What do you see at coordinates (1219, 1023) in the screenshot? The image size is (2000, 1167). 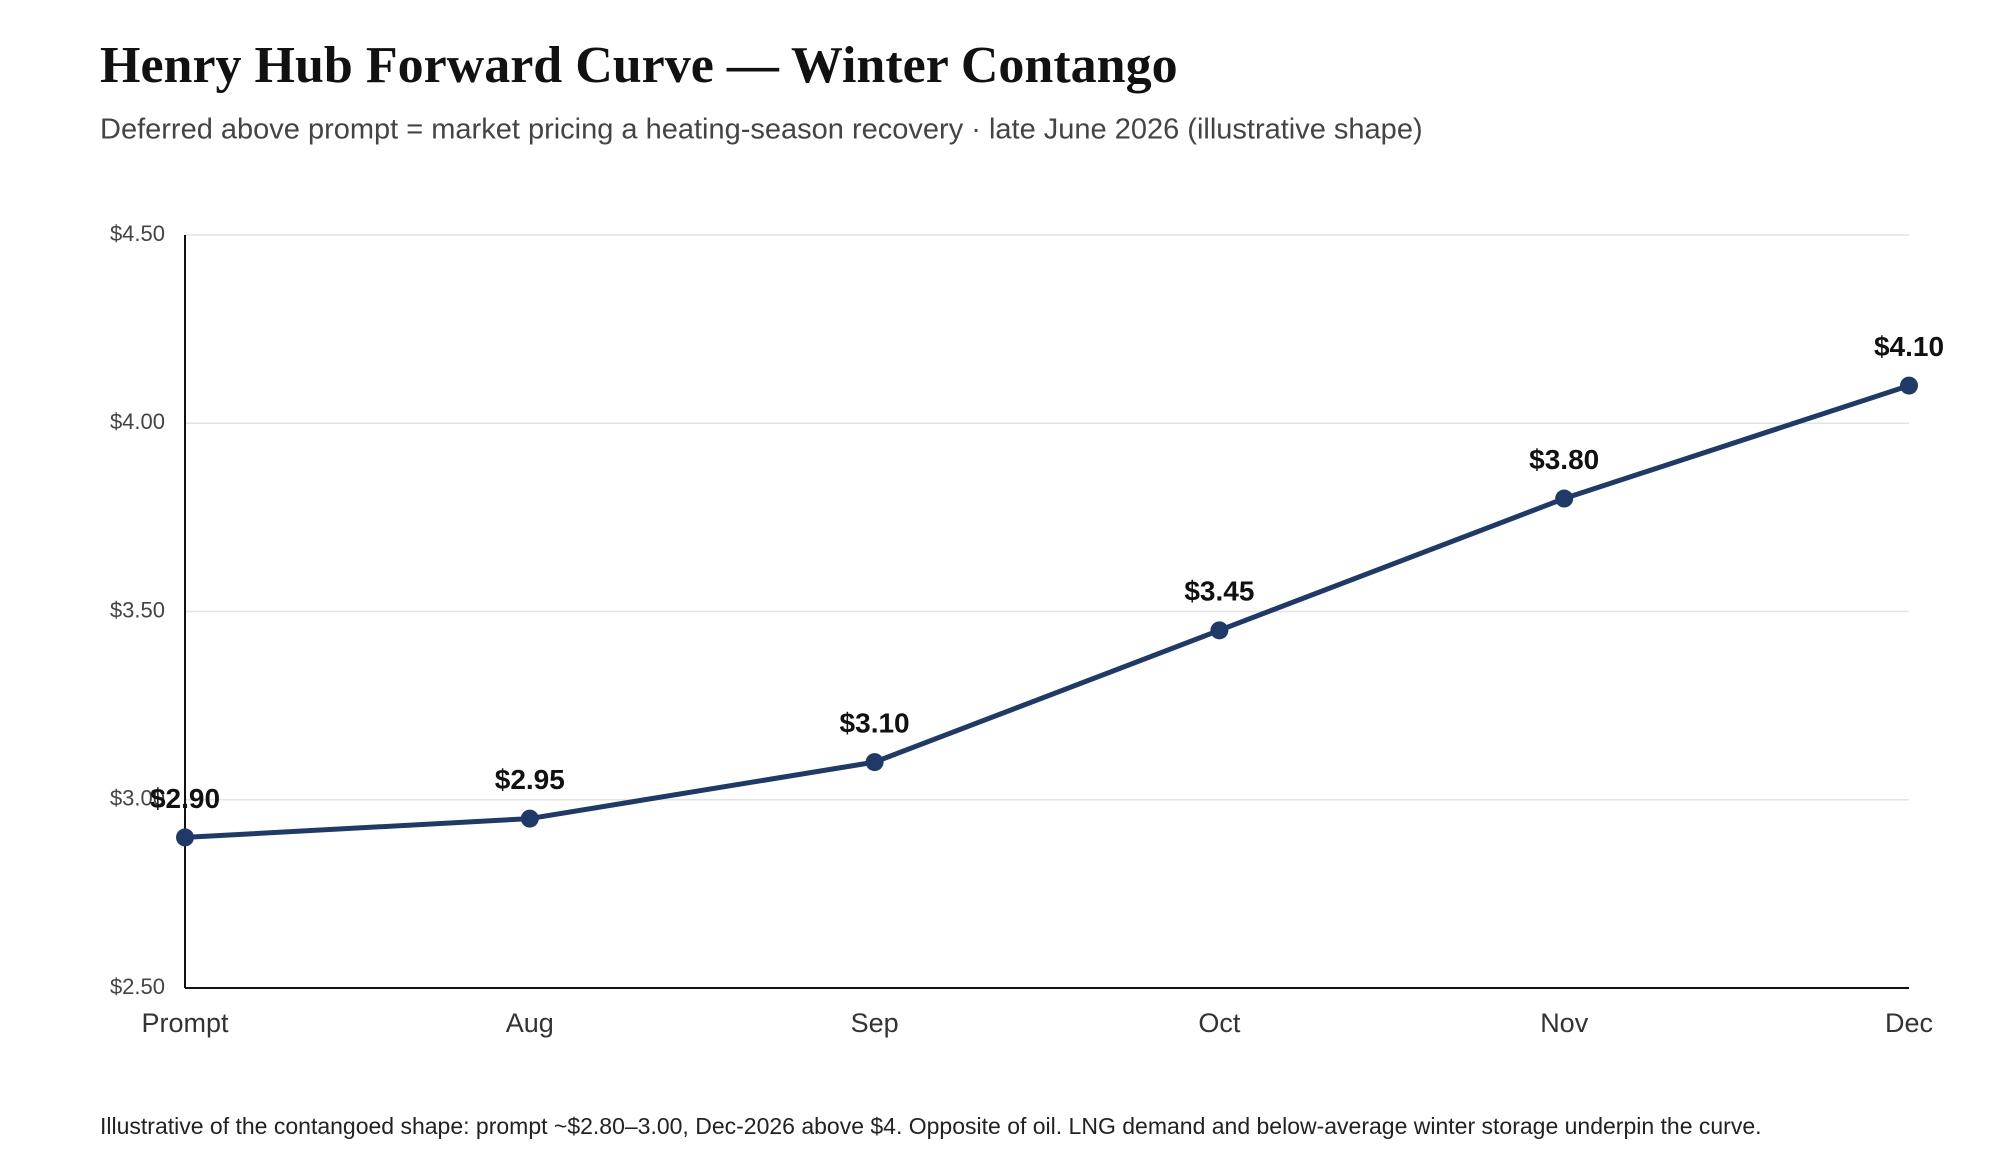 I see `x-tick-label: Oct` at bounding box center [1219, 1023].